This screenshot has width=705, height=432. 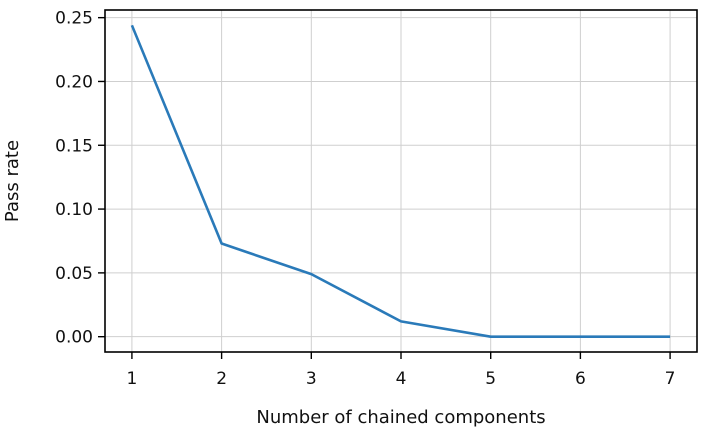 What do you see at coordinates (311, 379) in the screenshot?
I see `x-tick-label: 3` at bounding box center [311, 379].